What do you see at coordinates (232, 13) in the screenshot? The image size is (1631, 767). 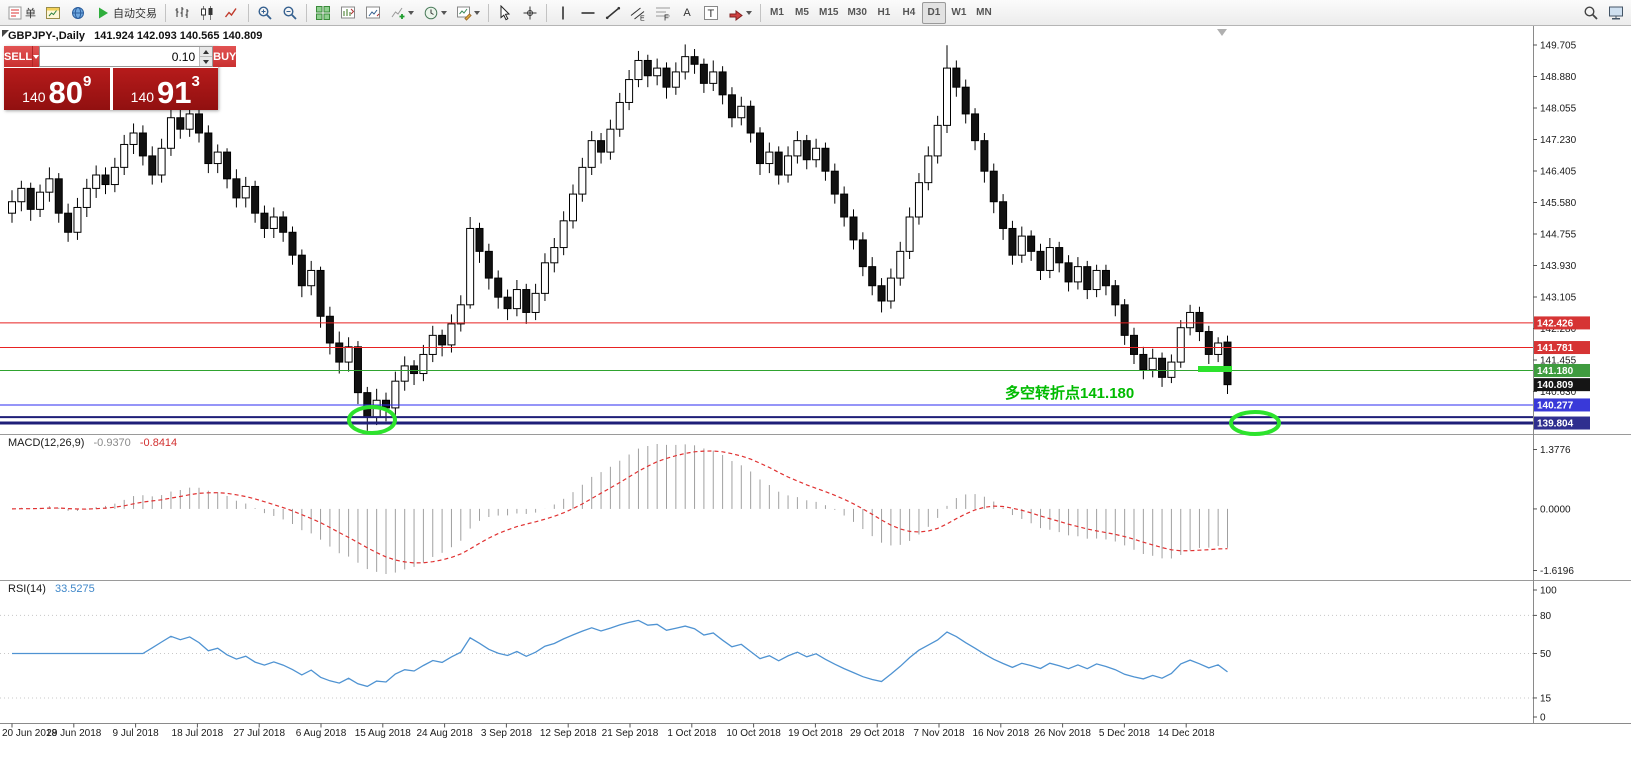 I see `line-chart-button` at bounding box center [232, 13].